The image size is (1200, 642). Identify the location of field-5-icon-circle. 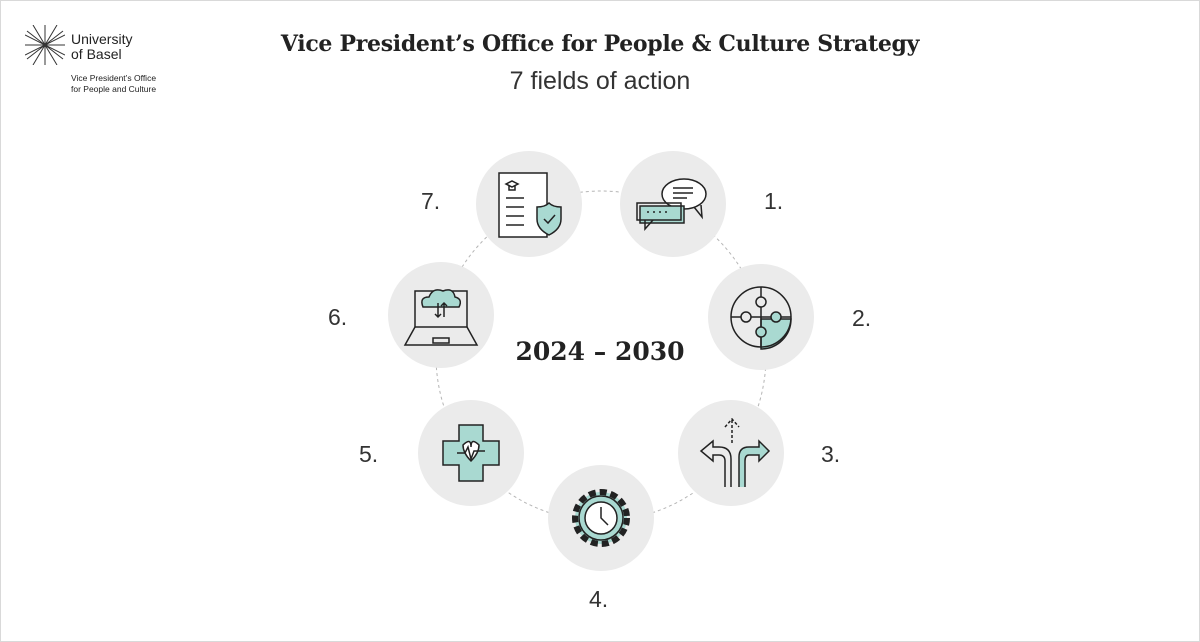
(471, 453).